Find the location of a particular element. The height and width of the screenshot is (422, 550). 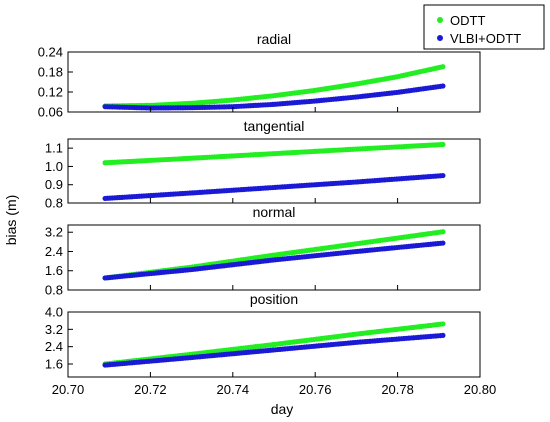

panel-title: position is located at coordinates (274, 299).